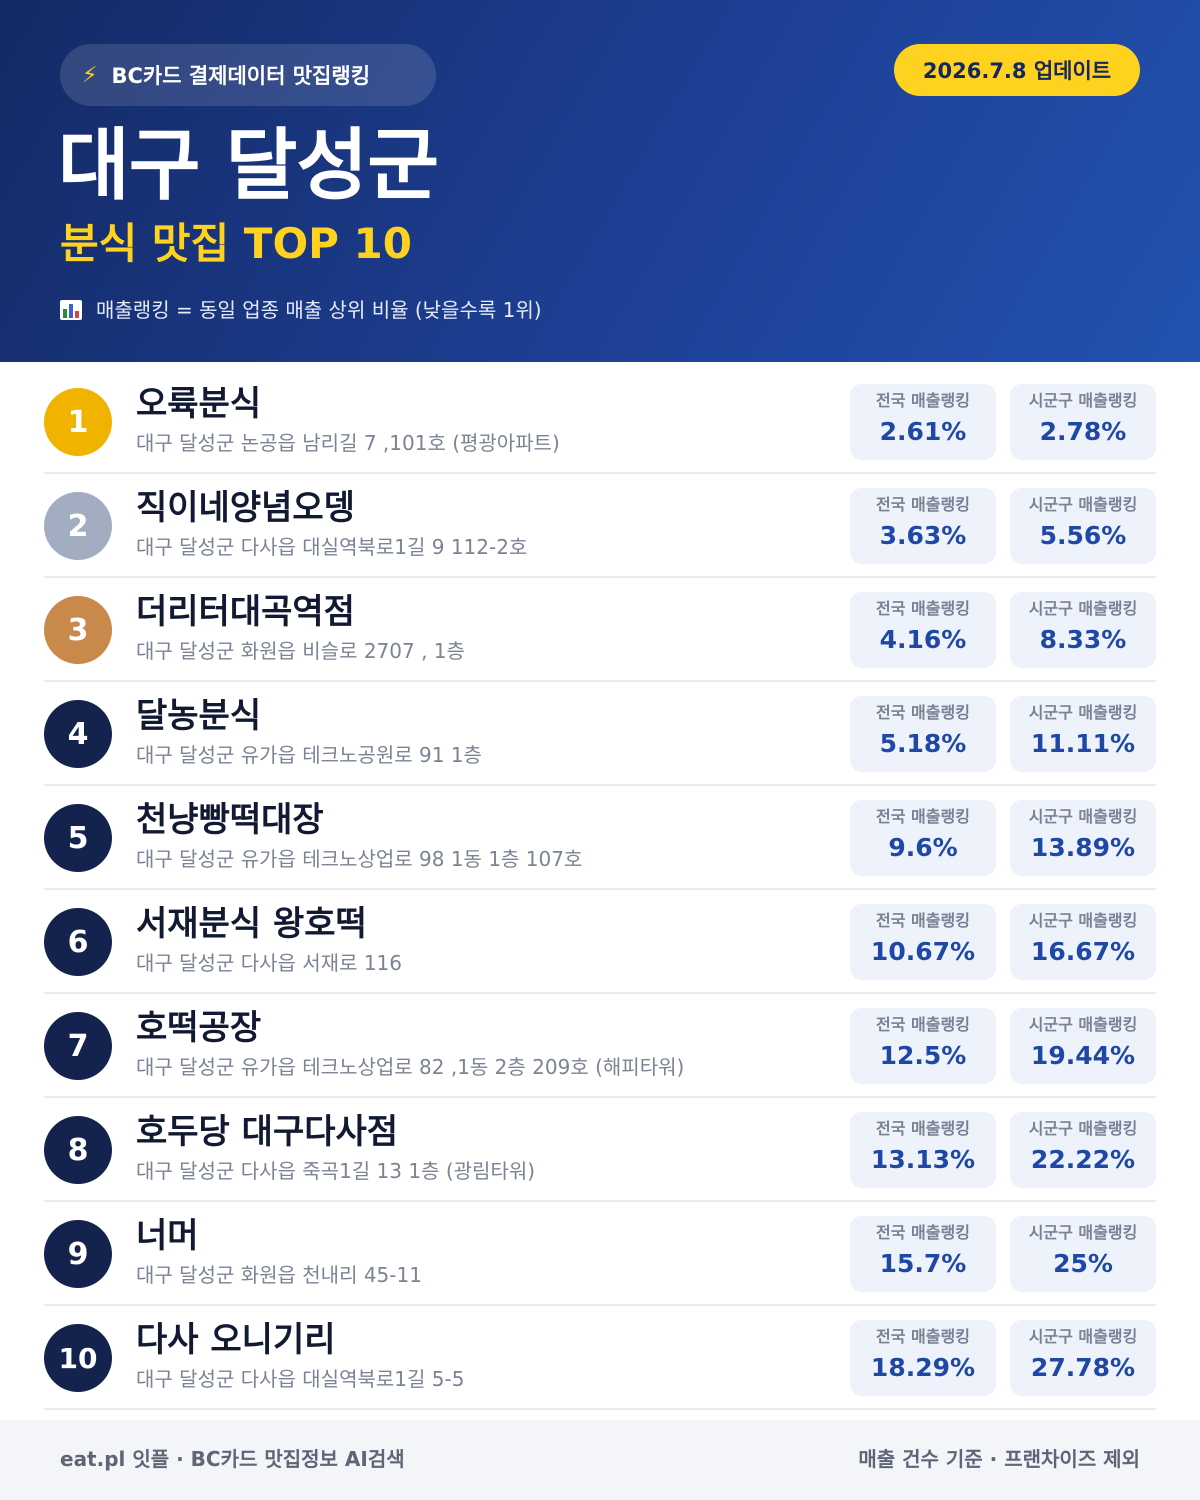 This screenshot has height=1500, width=1200. Describe the element at coordinates (236, 1340) in the screenshot. I see `restaurant-name: 다사 오니기리` at that location.